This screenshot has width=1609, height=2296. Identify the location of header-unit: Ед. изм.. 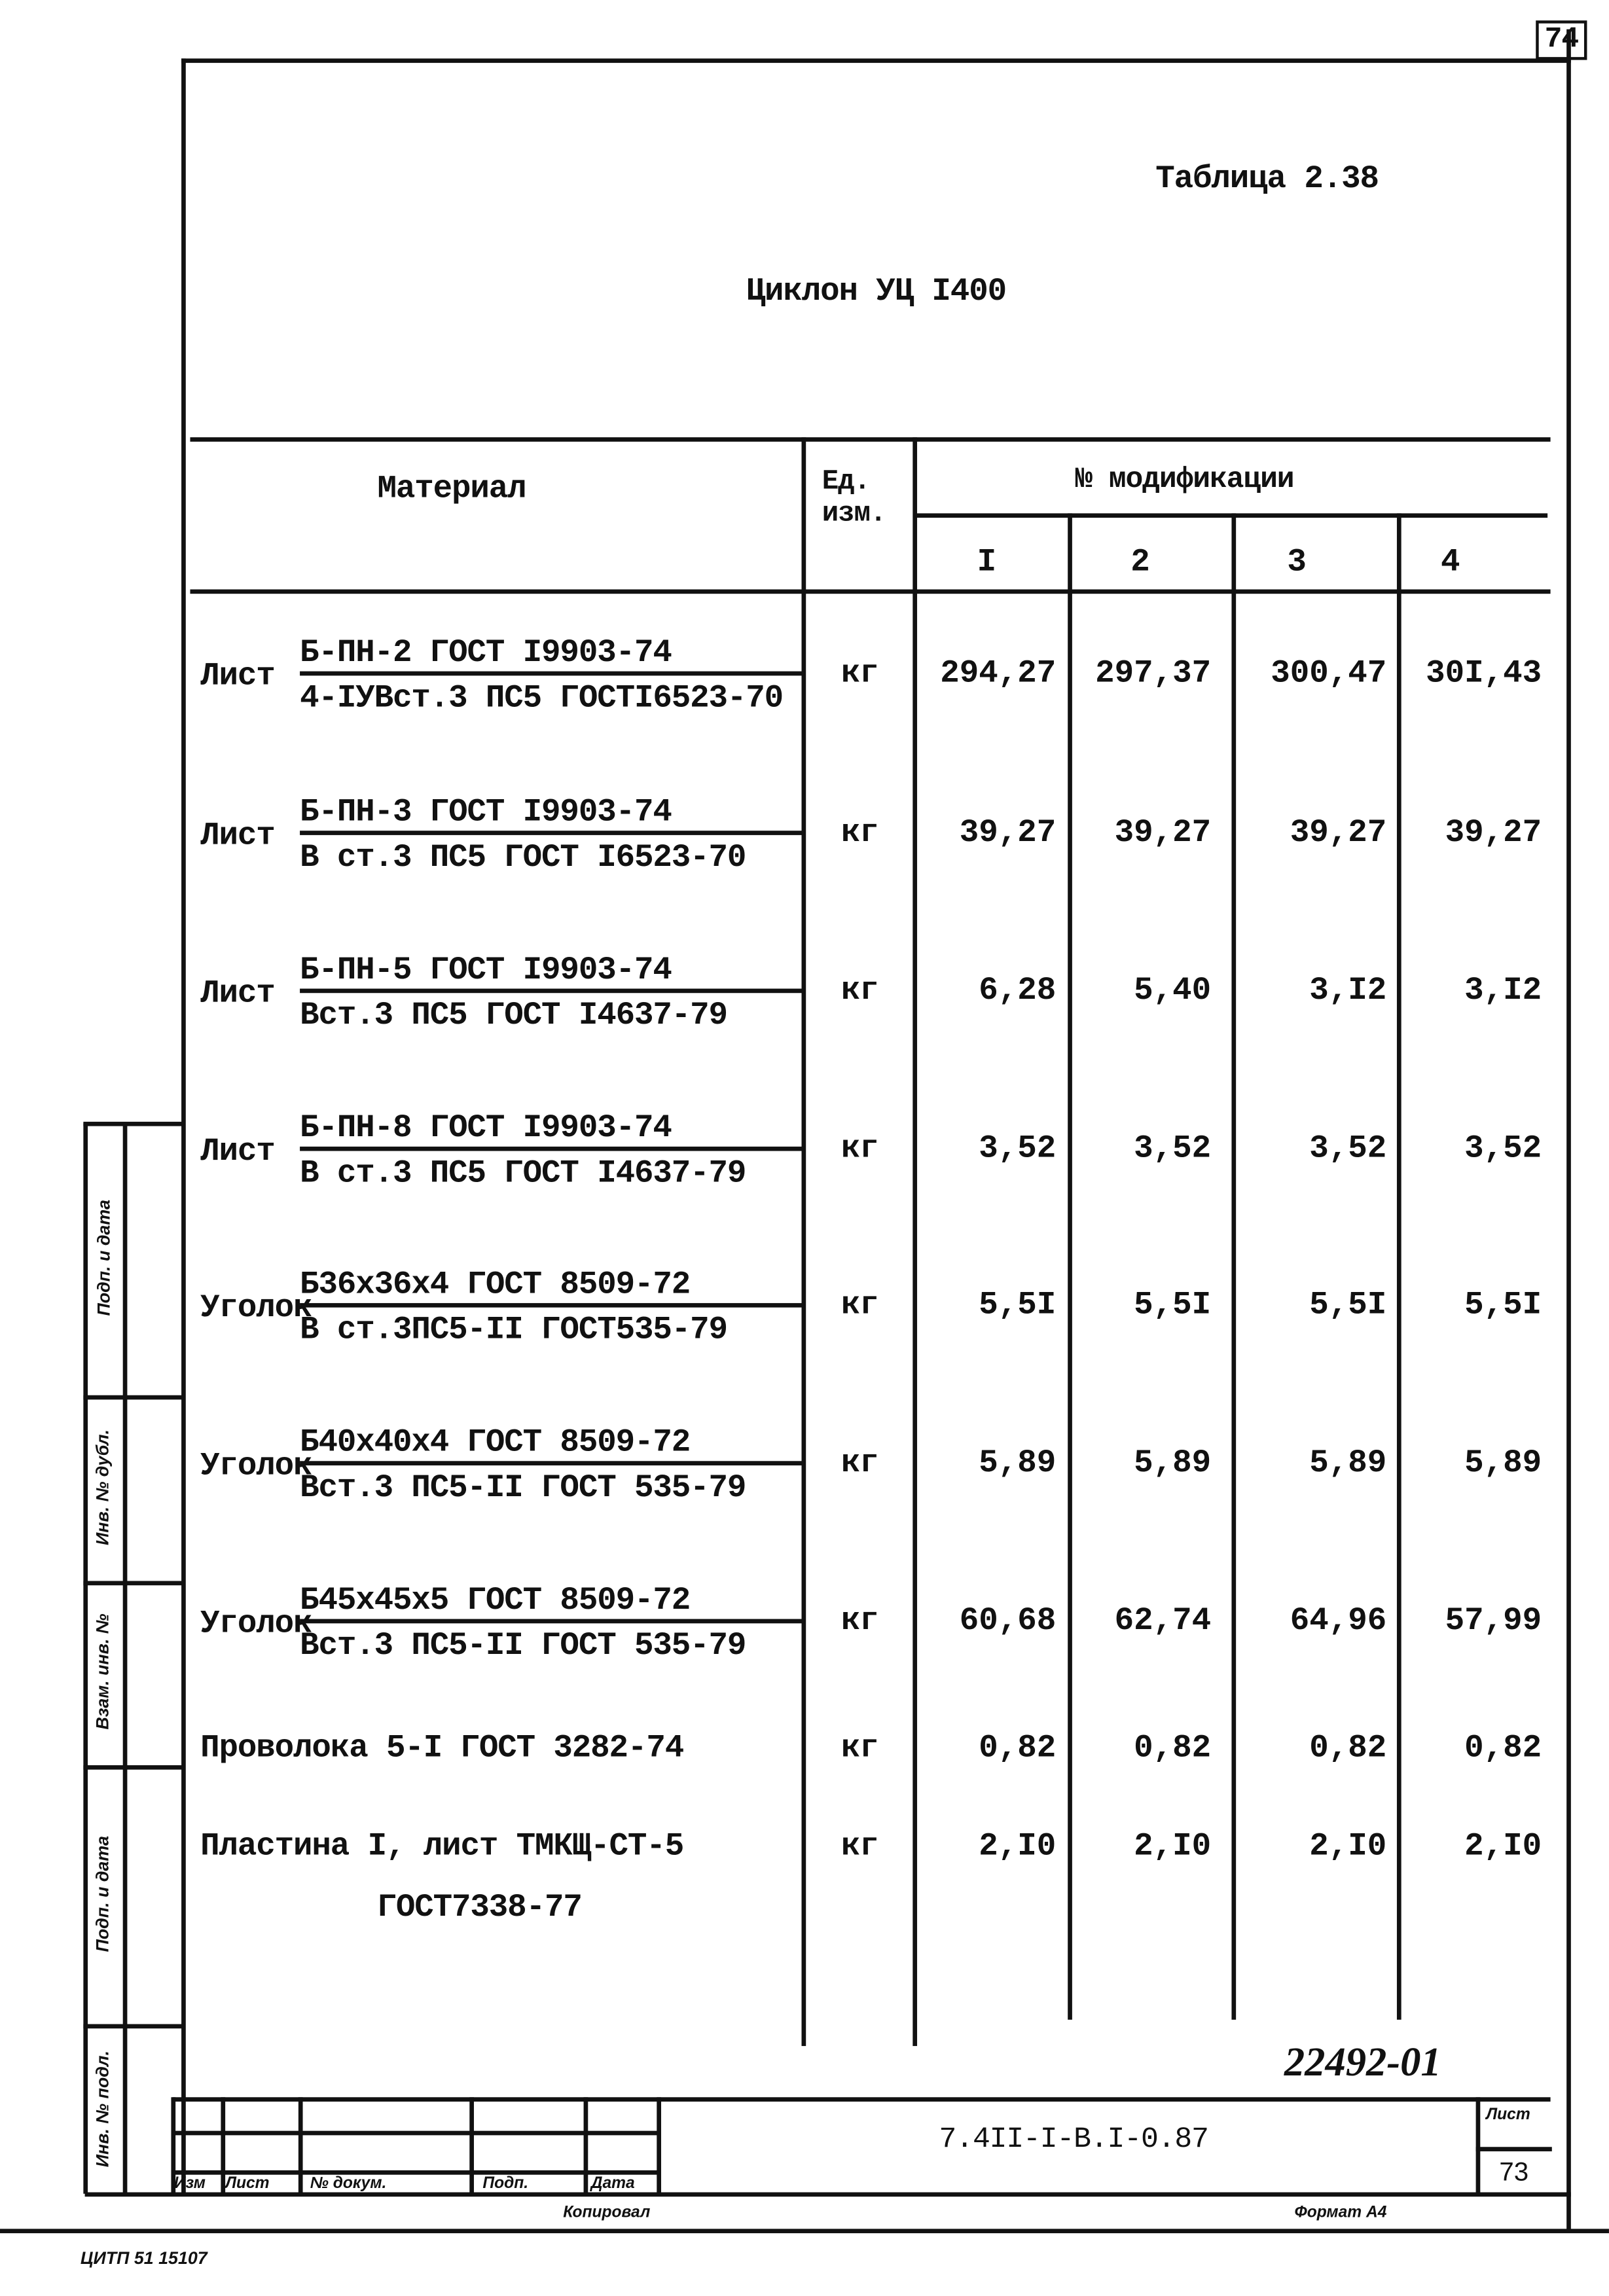
(854, 497).